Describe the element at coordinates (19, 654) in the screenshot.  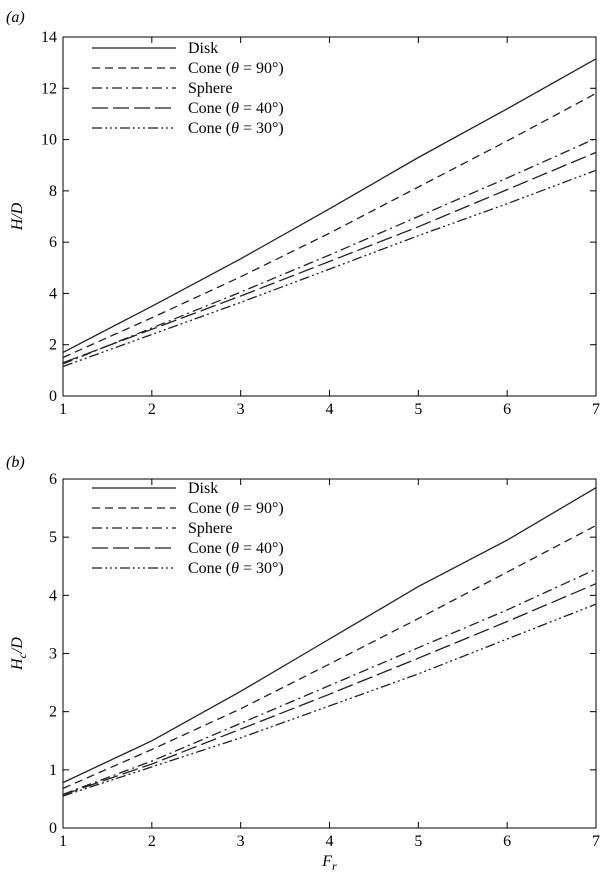
I see `y-axis-label: Hc/D` at that location.